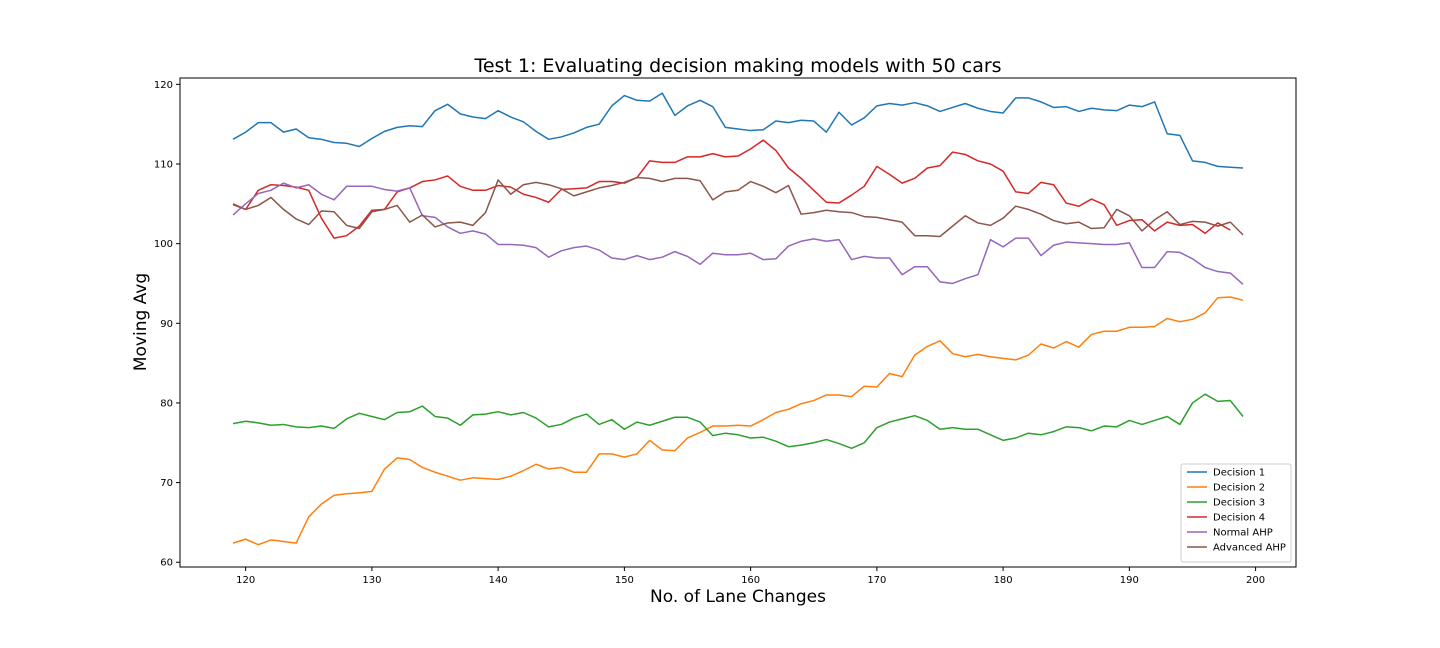 Image resolution: width=1440 pixels, height=648 pixels. What do you see at coordinates (245, 580) in the screenshot?
I see `x-tick-label: 120` at bounding box center [245, 580].